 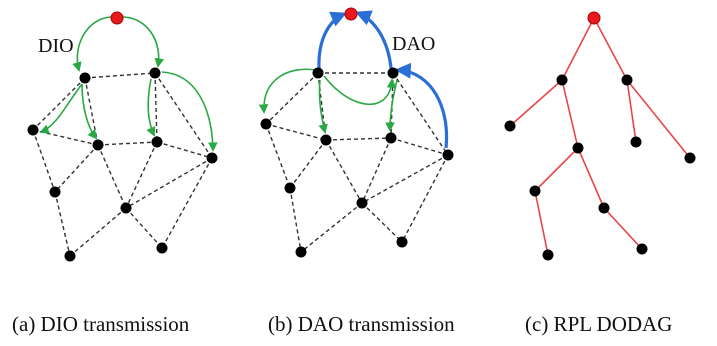 What do you see at coordinates (599, 324) in the screenshot?
I see `caption-dodag: (c) RPL DODAG` at bounding box center [599, 324].